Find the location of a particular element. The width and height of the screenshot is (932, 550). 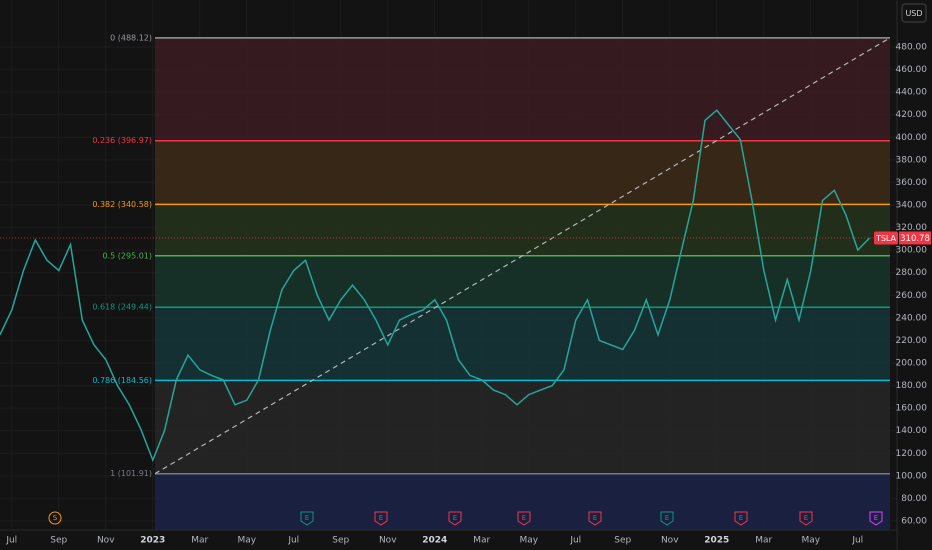

last-price-label: 310.78 is located at coordinates (915, 239).